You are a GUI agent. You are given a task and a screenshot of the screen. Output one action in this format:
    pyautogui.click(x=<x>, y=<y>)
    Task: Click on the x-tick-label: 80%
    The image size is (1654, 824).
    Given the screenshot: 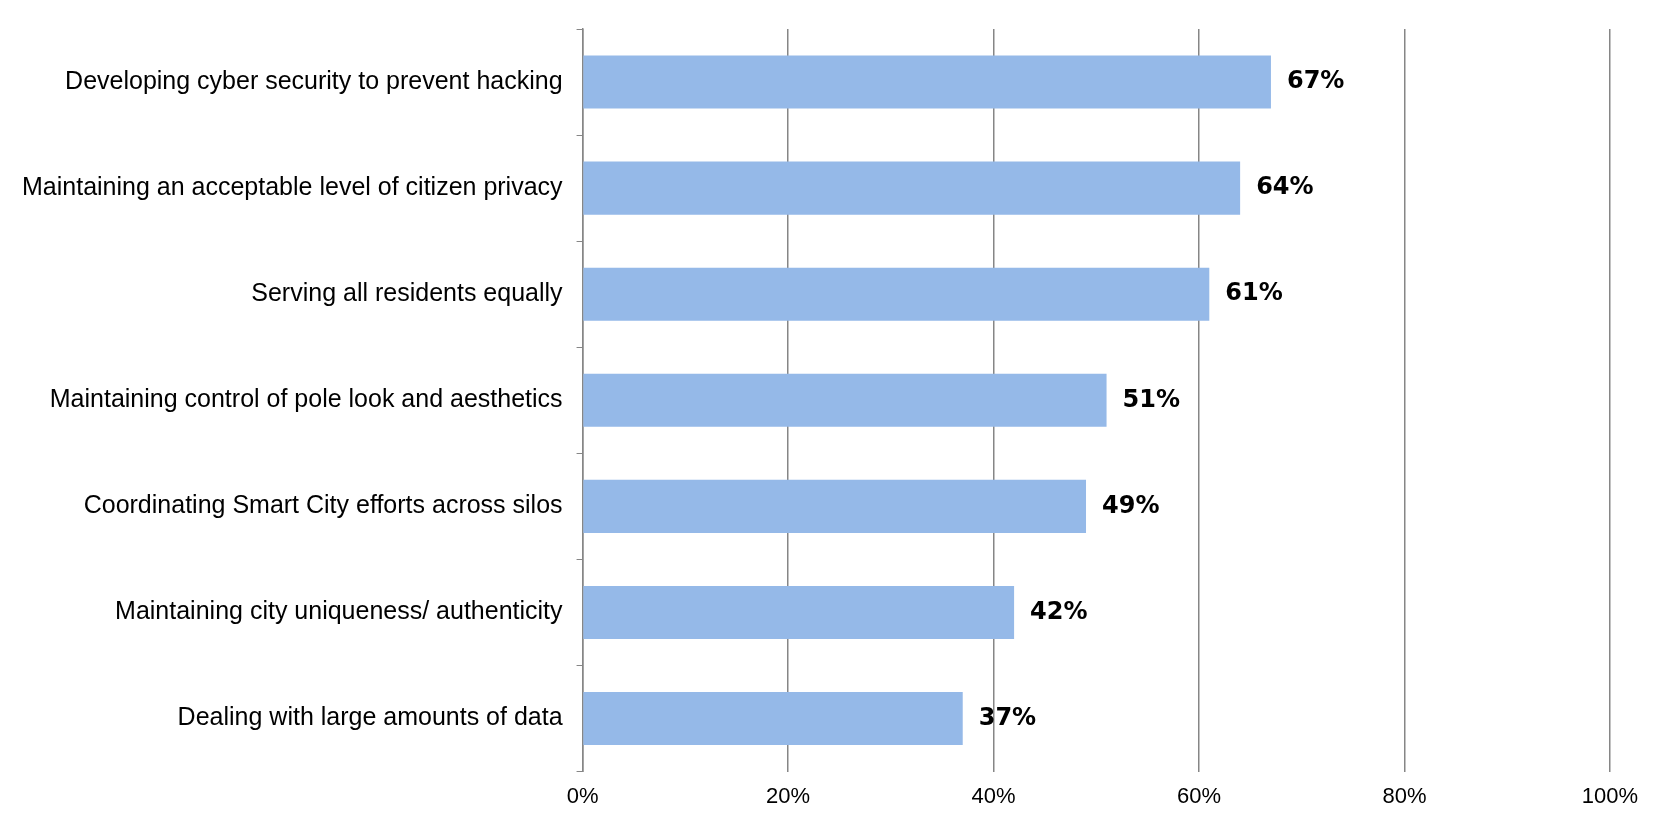 What is the action you would take?
    pyautogui.click(x=1404, y=795)
    